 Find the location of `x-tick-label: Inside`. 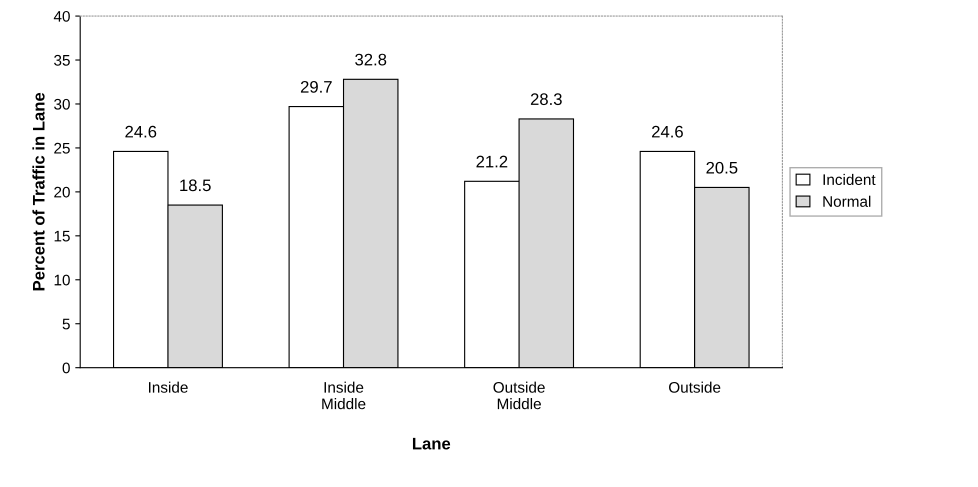

x-tick-label: Inside is located at coordinates (168, 387).